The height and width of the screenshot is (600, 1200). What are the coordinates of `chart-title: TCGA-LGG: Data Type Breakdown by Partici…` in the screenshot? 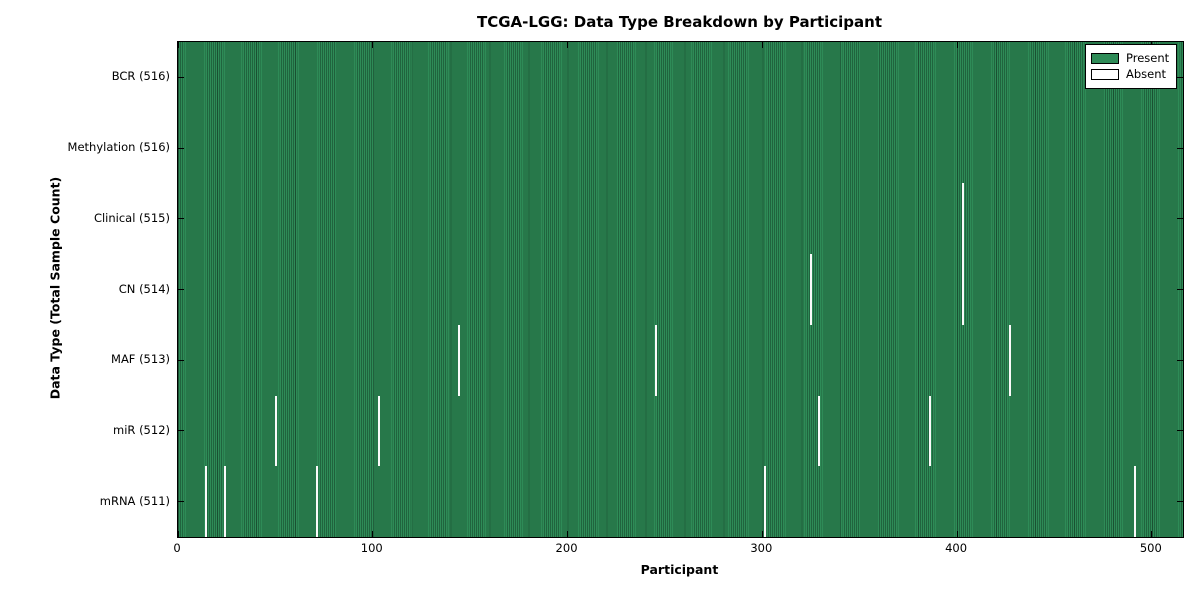 It's located at (679, 22).